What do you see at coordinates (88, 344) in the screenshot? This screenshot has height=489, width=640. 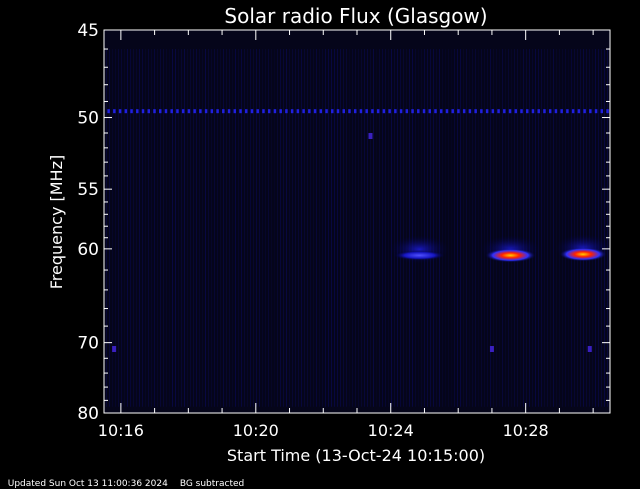 I see `y-tick-label: 70` at bounding box center [88, 344].